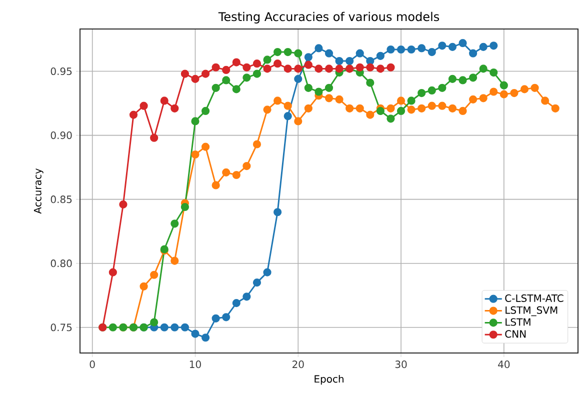 The width and height of the screenshot is (581, 402). I want to click on legend-label: CNN, so click(515, 334).